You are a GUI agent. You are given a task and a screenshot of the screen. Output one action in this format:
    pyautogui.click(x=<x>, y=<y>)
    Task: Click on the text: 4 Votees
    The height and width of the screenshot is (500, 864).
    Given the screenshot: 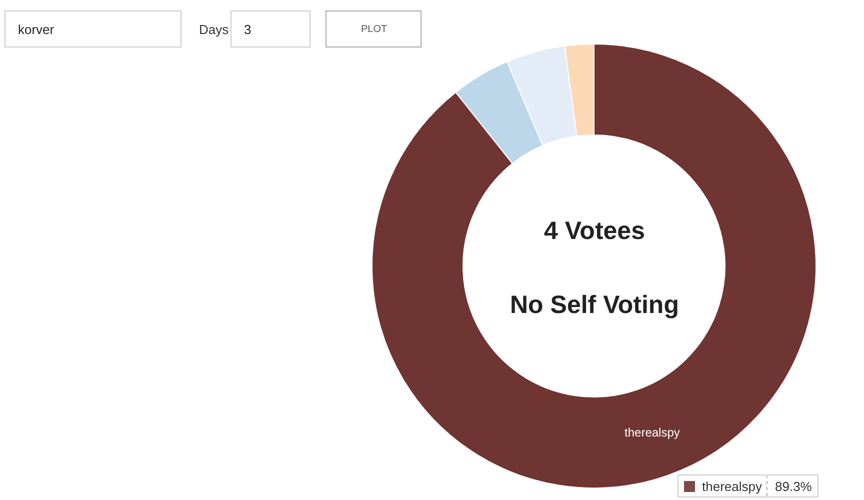 What is the action you would take?
    pyautogui.click(x=594, y=231)
    